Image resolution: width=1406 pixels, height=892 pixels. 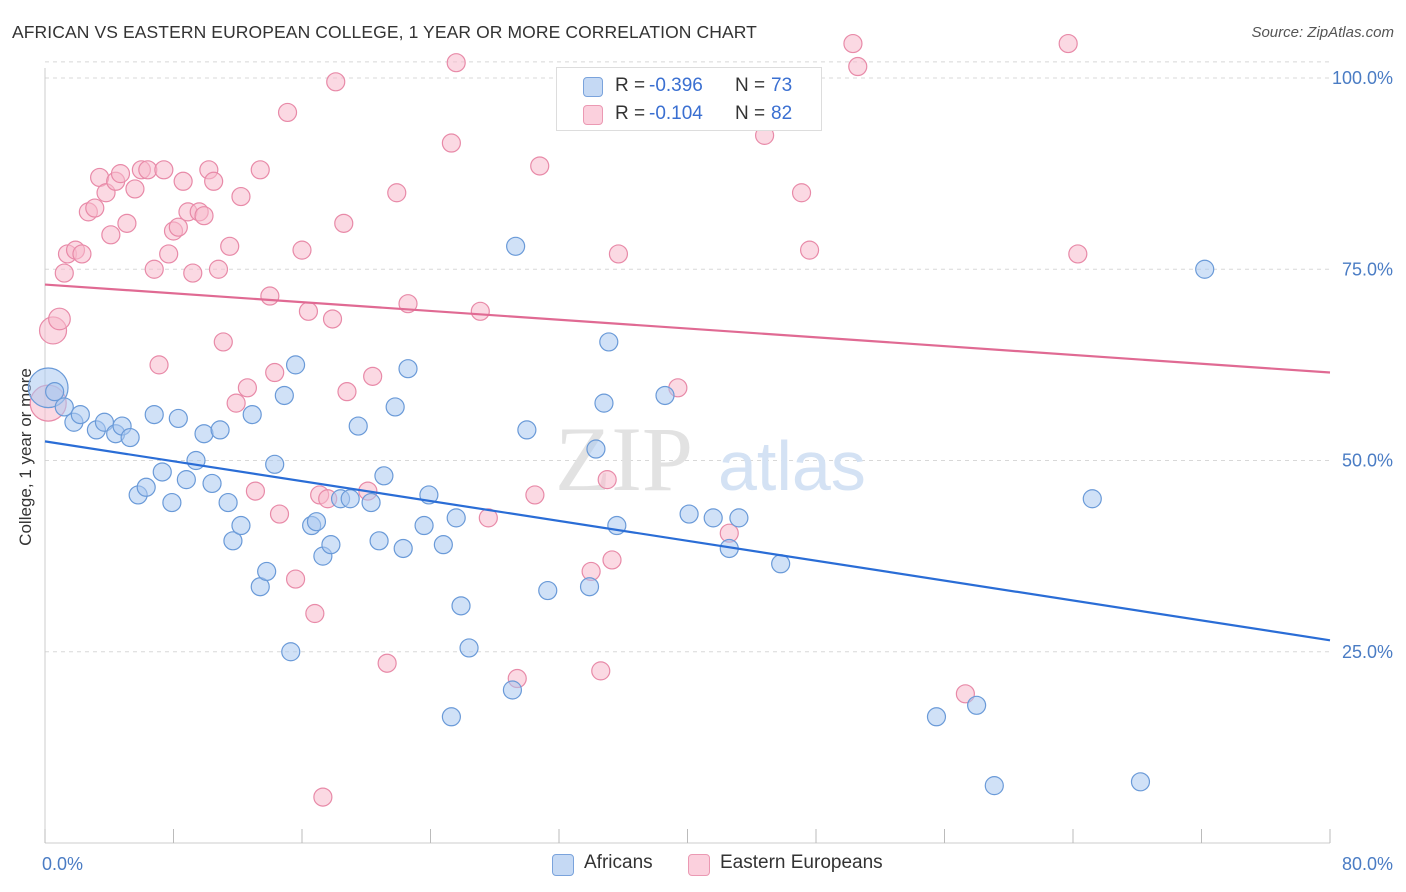 I want to click on africans-n-label: N =, so click(x=750, y=85).